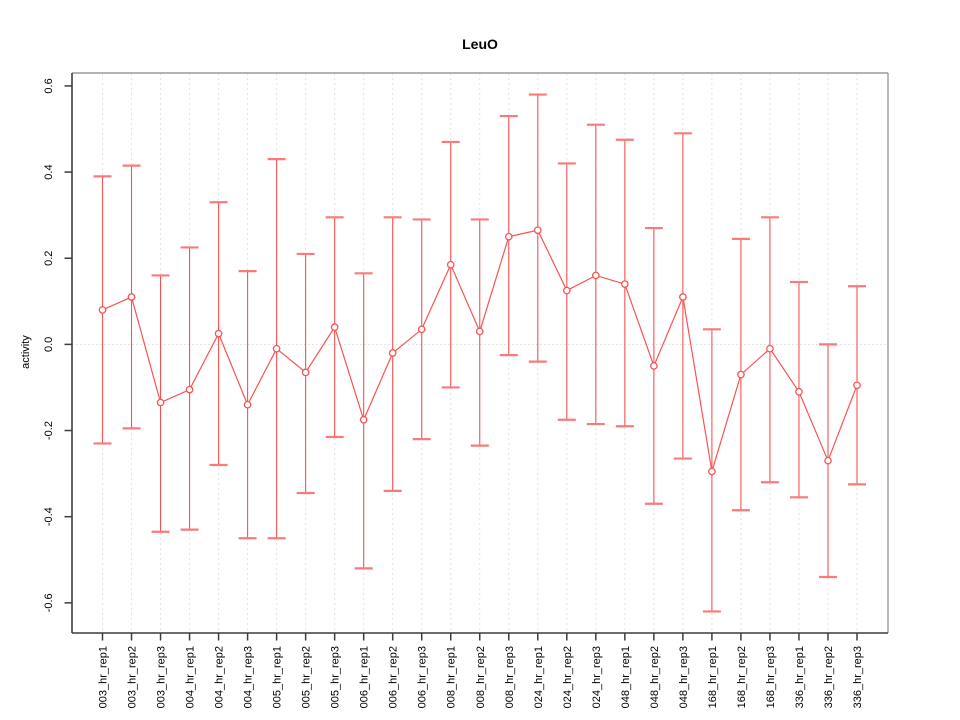 The height and width of the screenshot is (720, 960). I want to click on x-tick-label: 005_hr_rep2, so click(307, 677).